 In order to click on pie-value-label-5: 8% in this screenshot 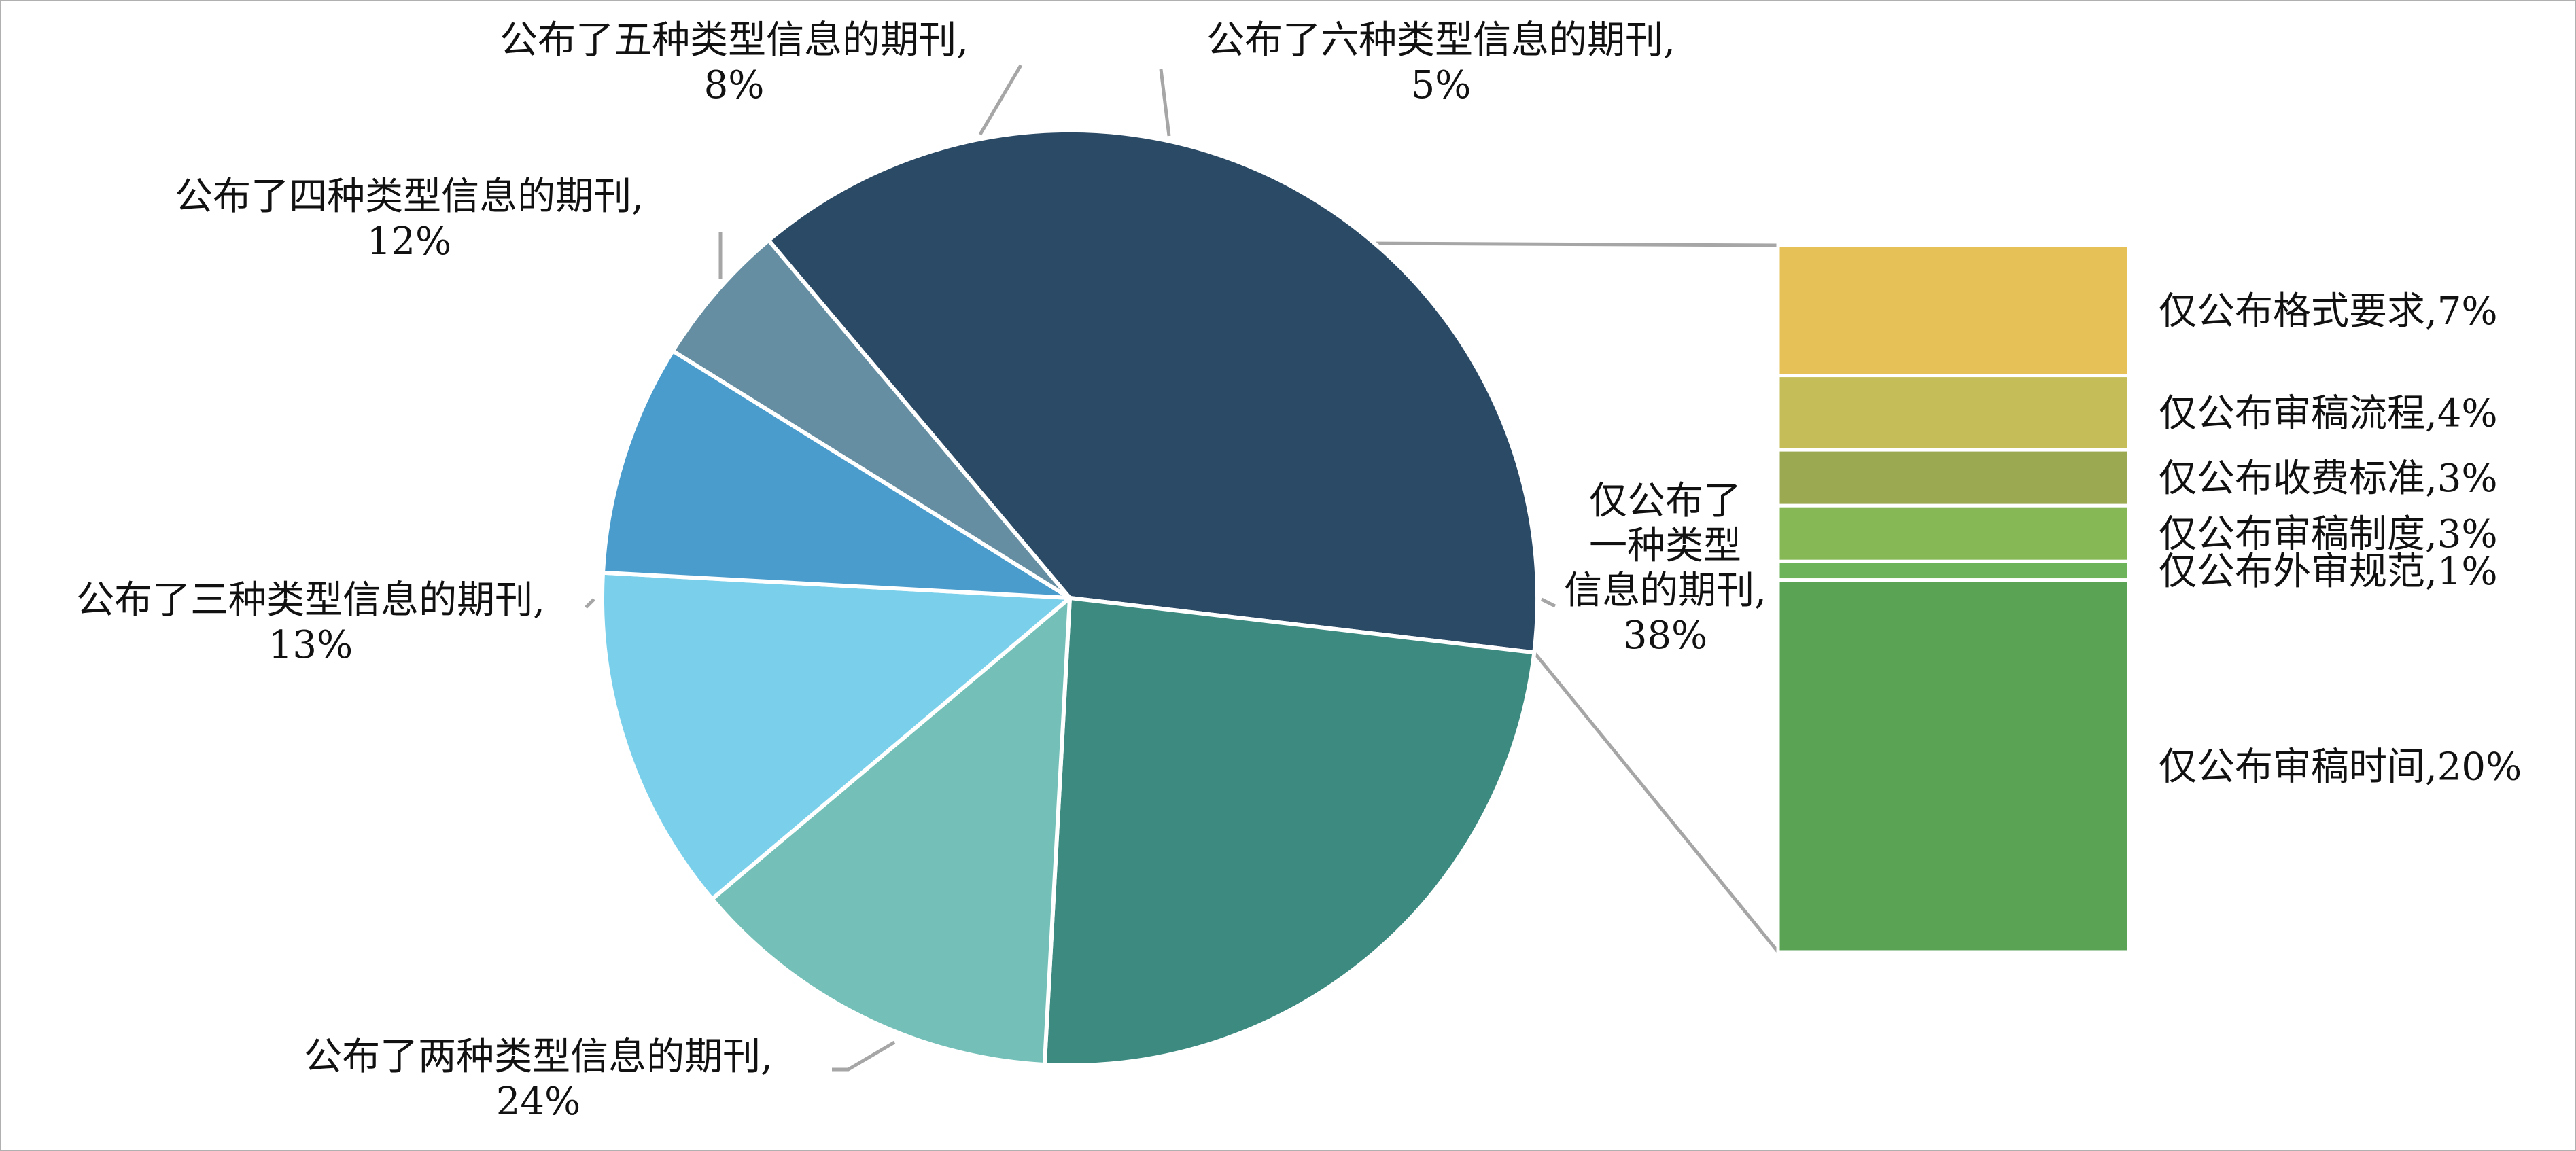, I will do `click(734, 85)`.